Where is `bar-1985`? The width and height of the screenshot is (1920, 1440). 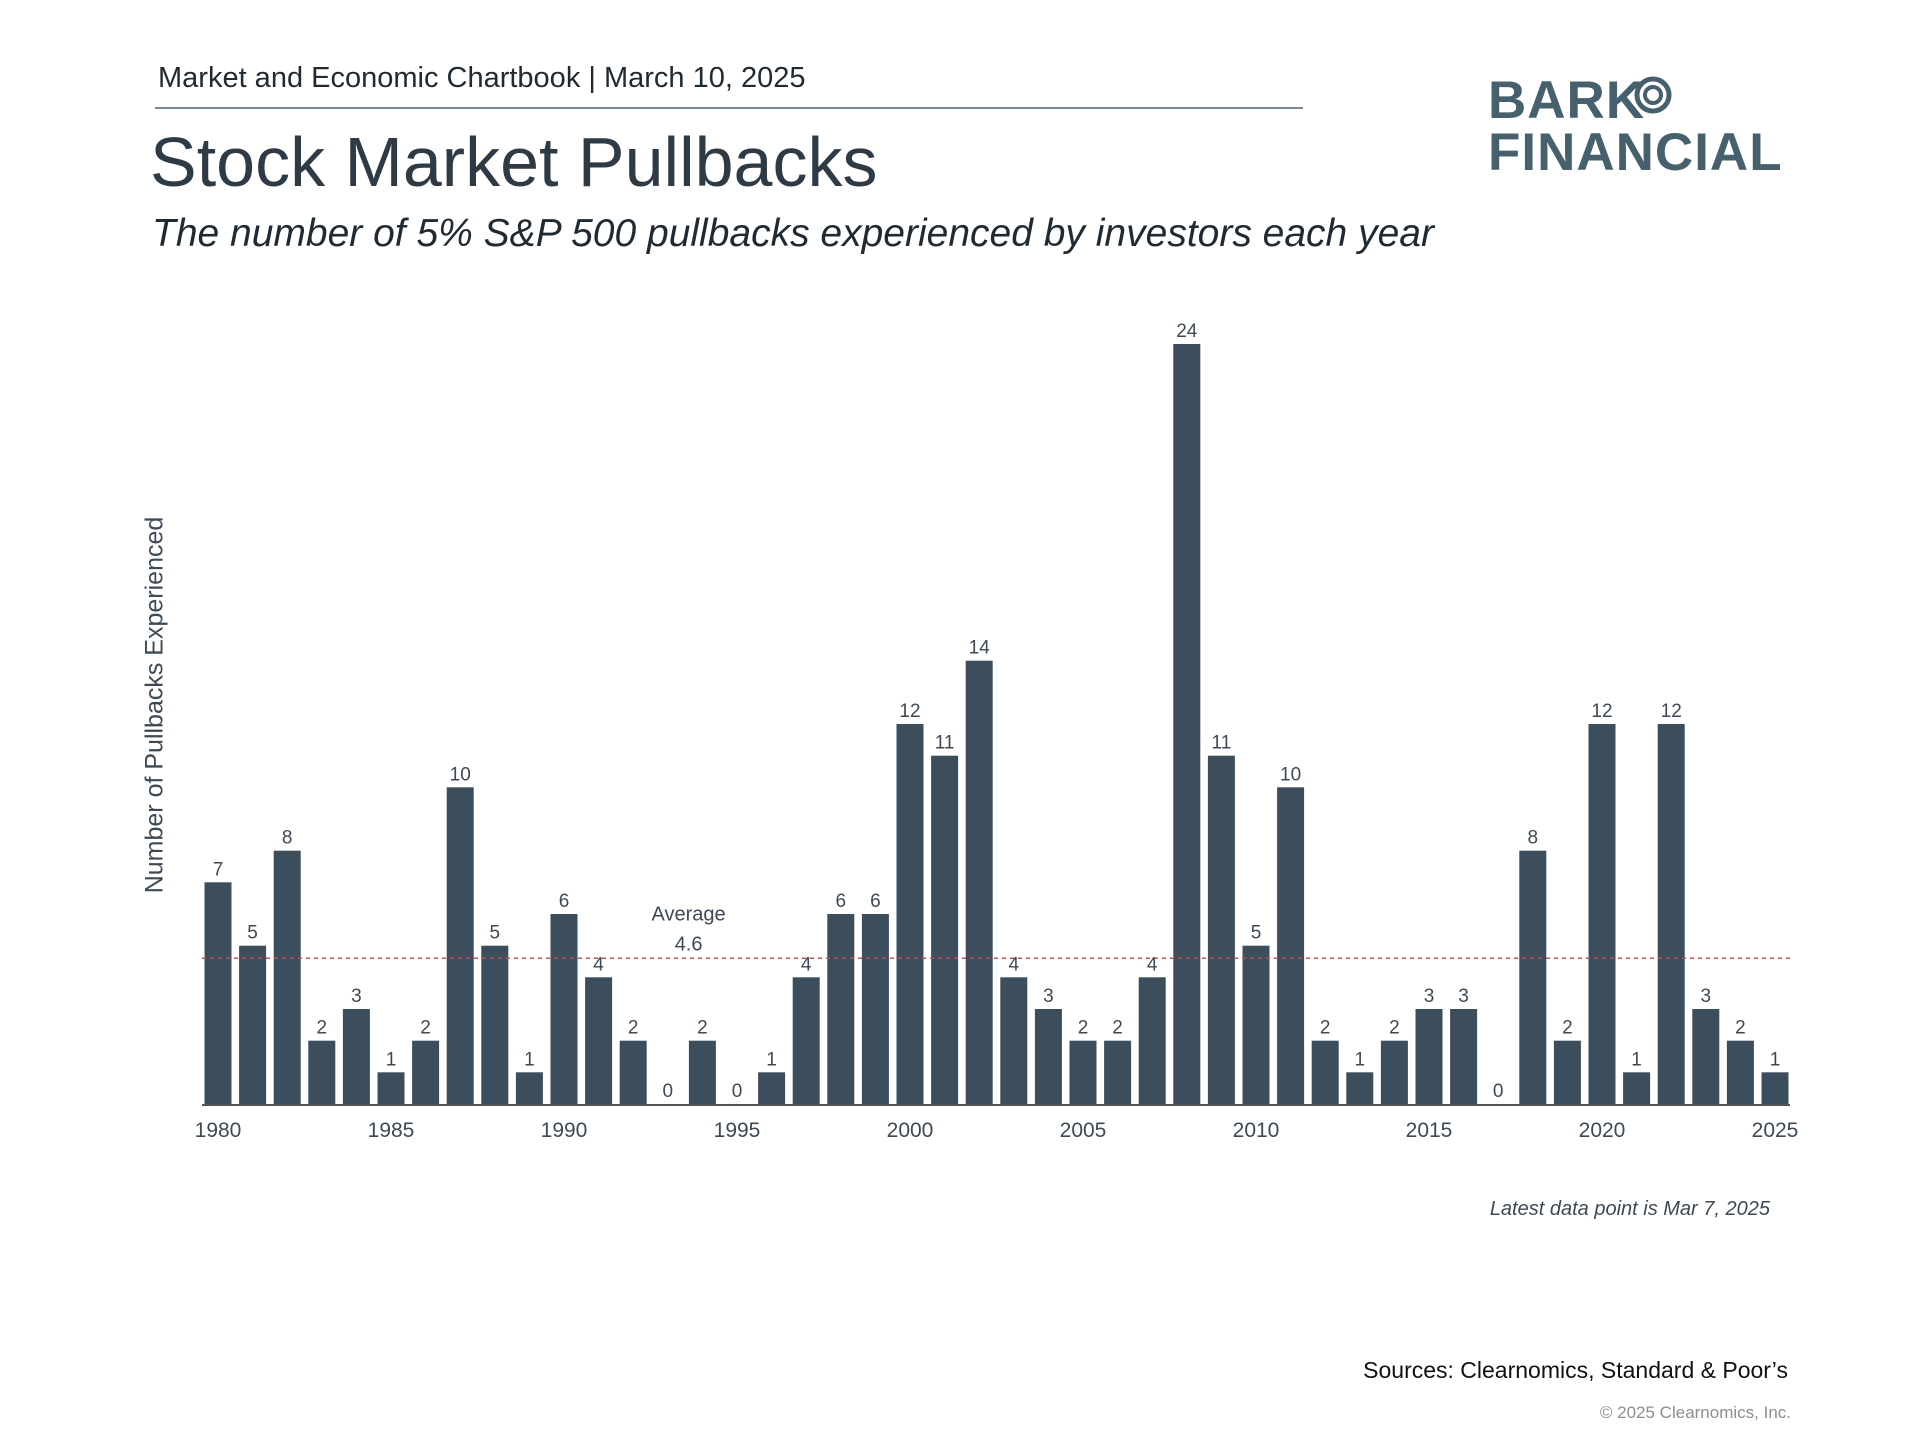
bar-1985 is located at coordinates (391, 1088).